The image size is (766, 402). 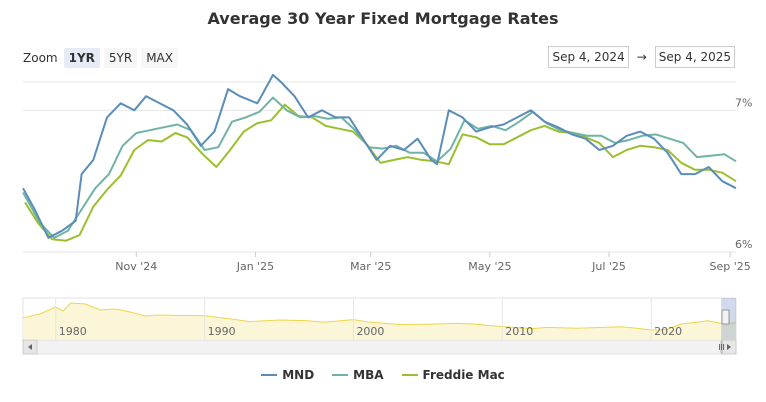 I want to click on zoom-controls: Zoom 1YR 5YR MAX, so click(x=102, y=58).